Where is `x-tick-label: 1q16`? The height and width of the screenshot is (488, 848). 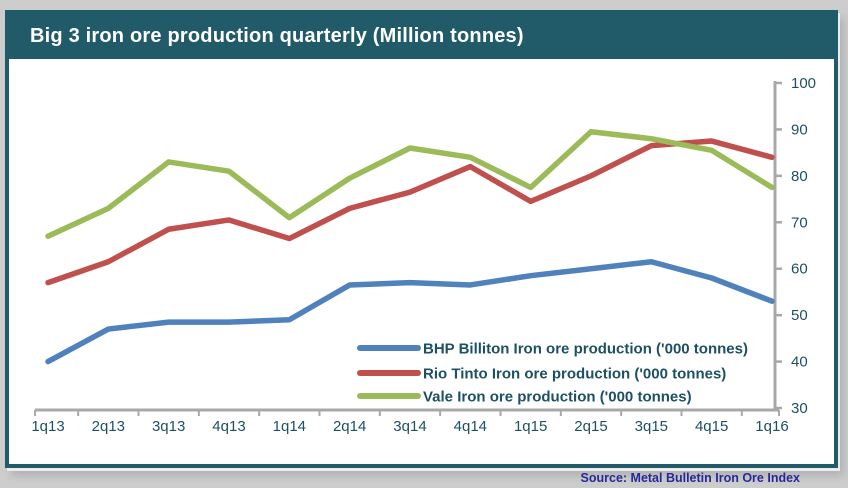 x-tick-label: 1q16 is located at coordinates (771, 426).